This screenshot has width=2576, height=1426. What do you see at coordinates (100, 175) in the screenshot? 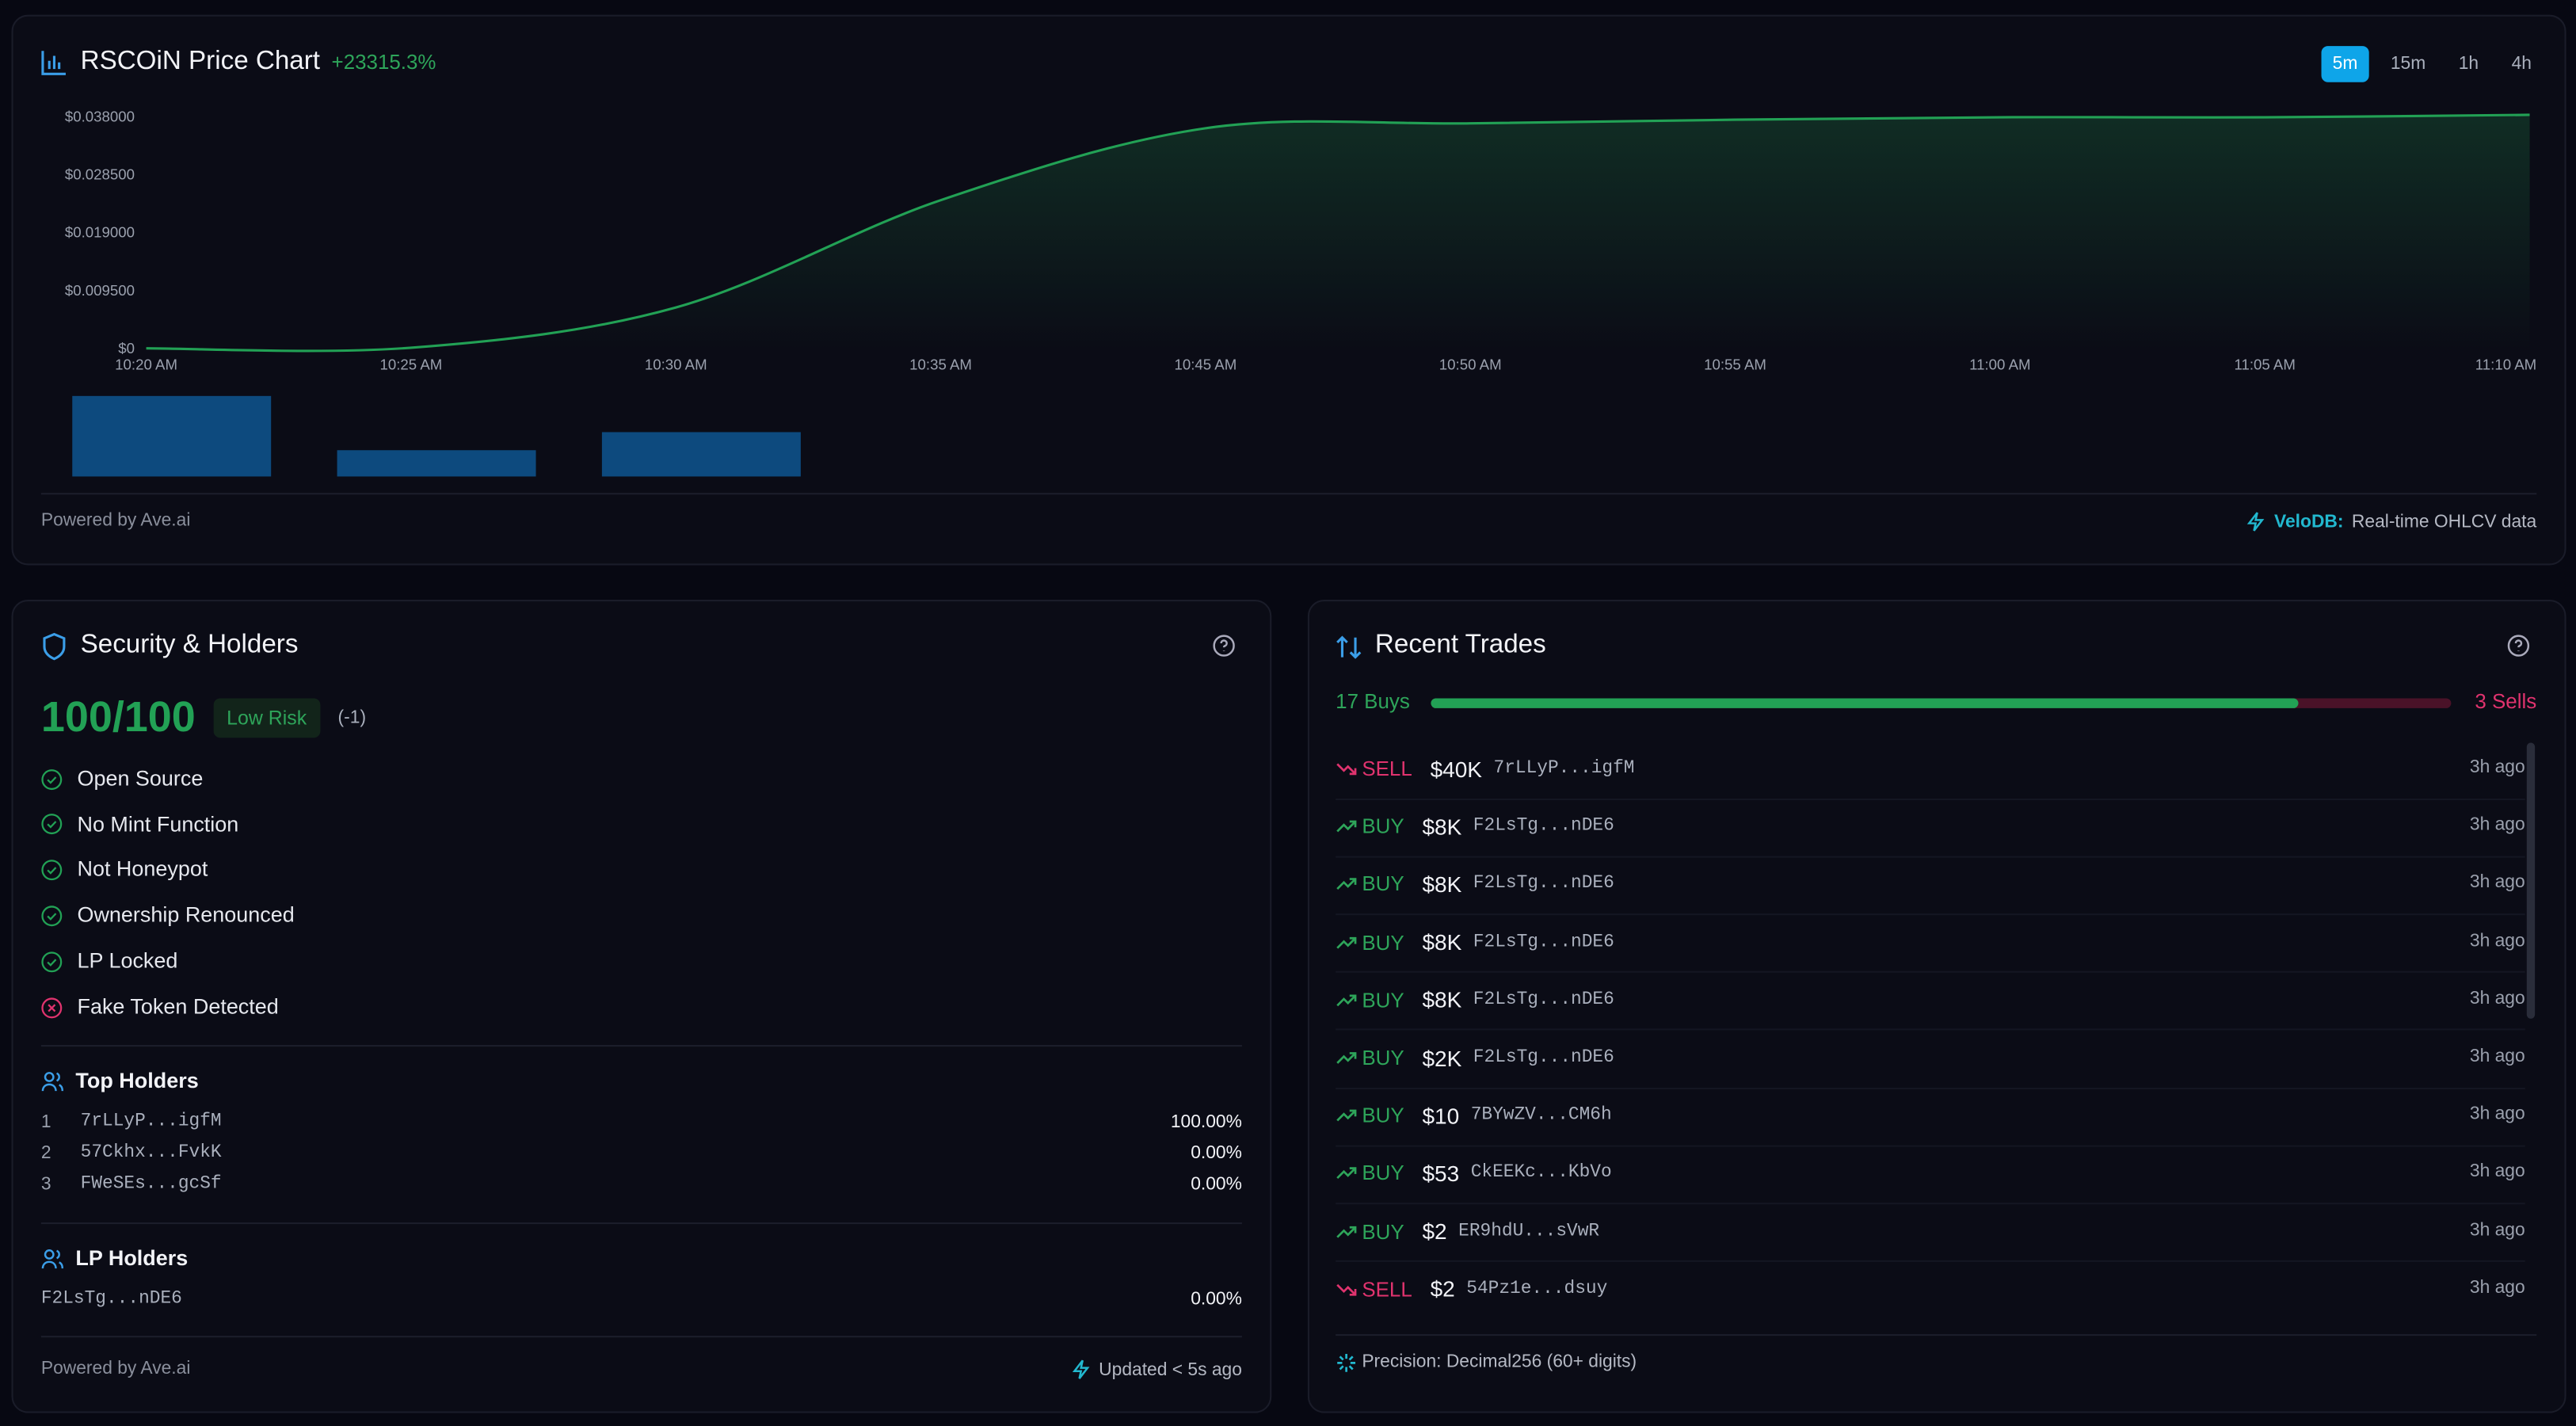
I see `y-tick-label: $0.028500` at bounding box center [100, 175].